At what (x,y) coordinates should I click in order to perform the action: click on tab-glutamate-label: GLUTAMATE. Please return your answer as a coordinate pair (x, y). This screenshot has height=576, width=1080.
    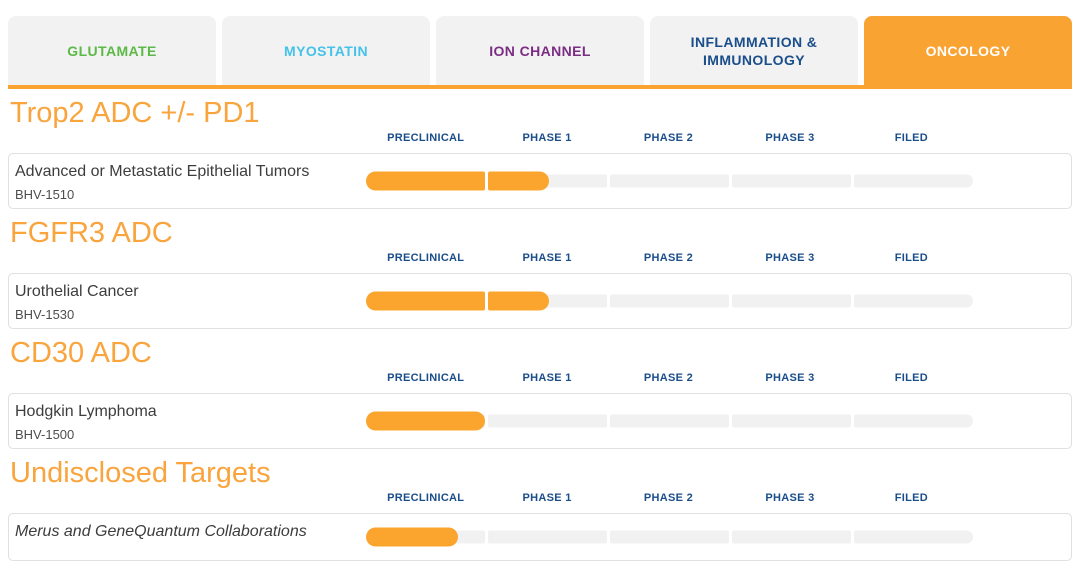
    Looking at the image, I should click on (112, 50).